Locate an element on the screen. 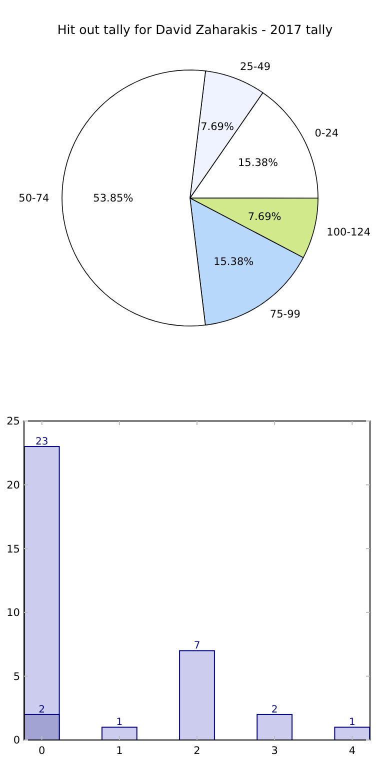 This screenshot has width=390, height=780. data-label: 7 is located at coordinates (197, 646).